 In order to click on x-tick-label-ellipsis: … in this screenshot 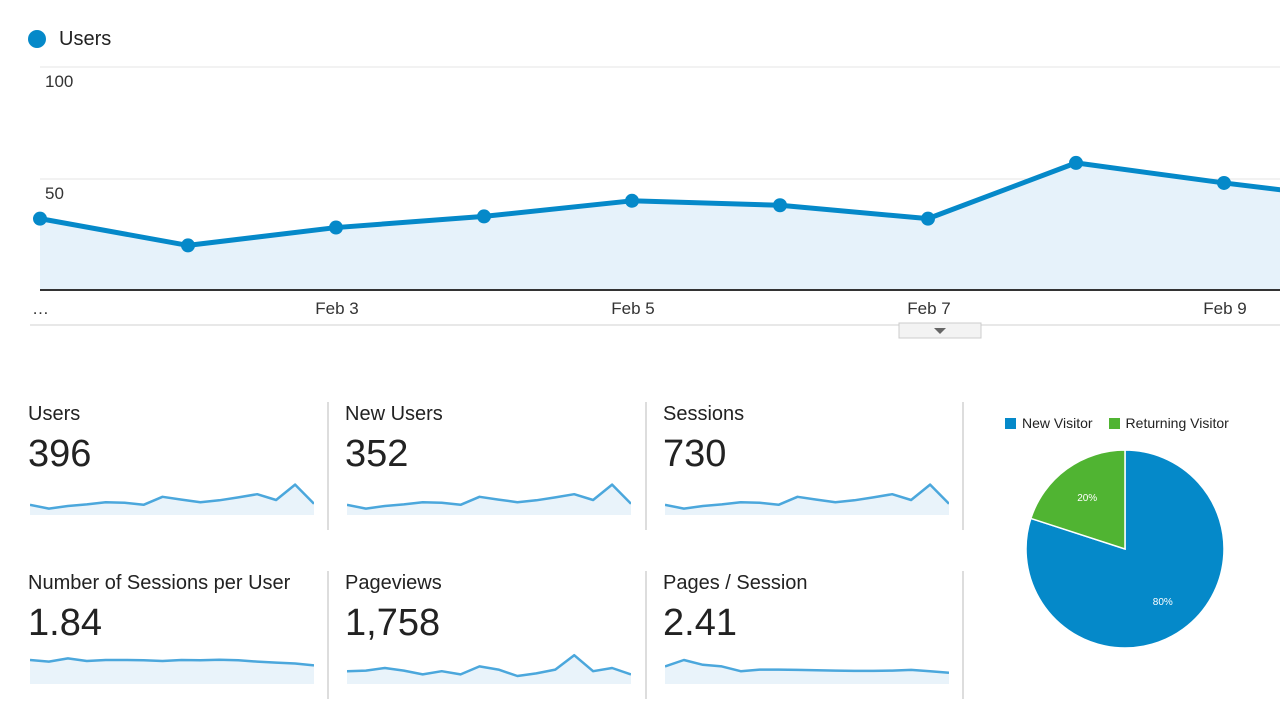, I will do `click(40, 308)`.